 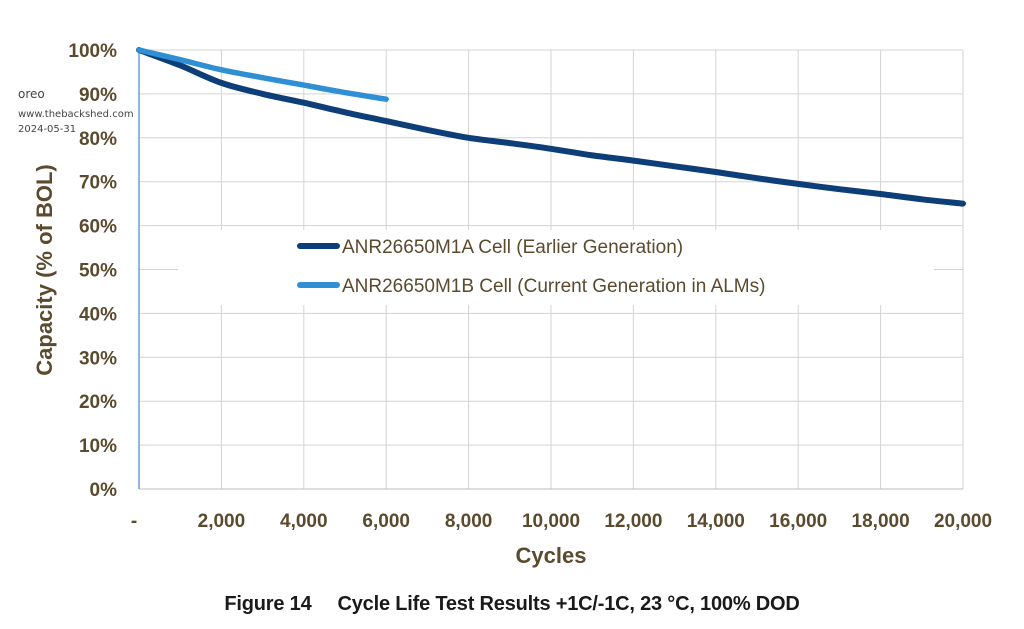 I want to click on y-tick-label: 50%, so click(x=98, y=271).